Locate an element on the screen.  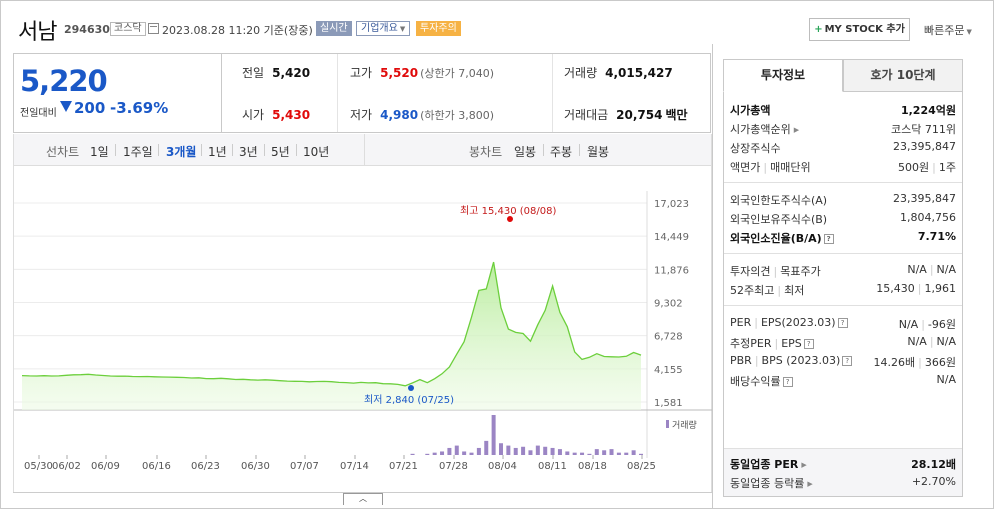
row-key: 52주최고 is located at coordinates (752, 290).